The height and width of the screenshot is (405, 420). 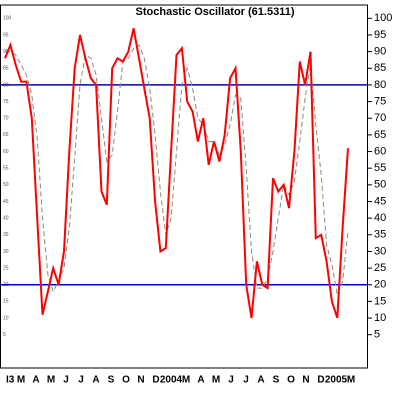 I want to click on y-tick-label: 65, so click(x=380, y=135).